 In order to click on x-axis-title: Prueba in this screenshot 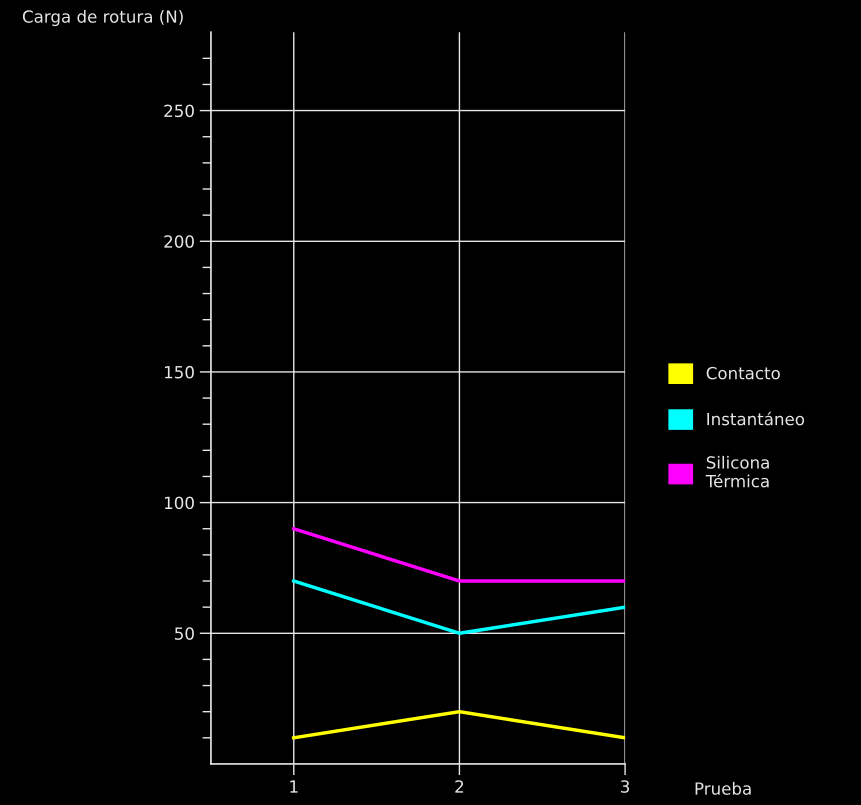, I will do `click(723, 788)`.